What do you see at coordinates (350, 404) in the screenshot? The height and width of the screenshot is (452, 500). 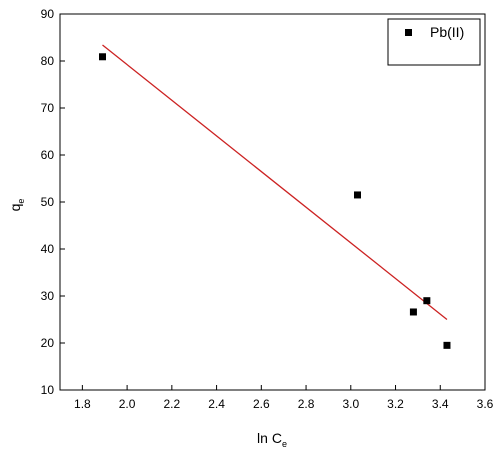 I see `x-tick-label: 3.0` at bounding box center [350, 404].